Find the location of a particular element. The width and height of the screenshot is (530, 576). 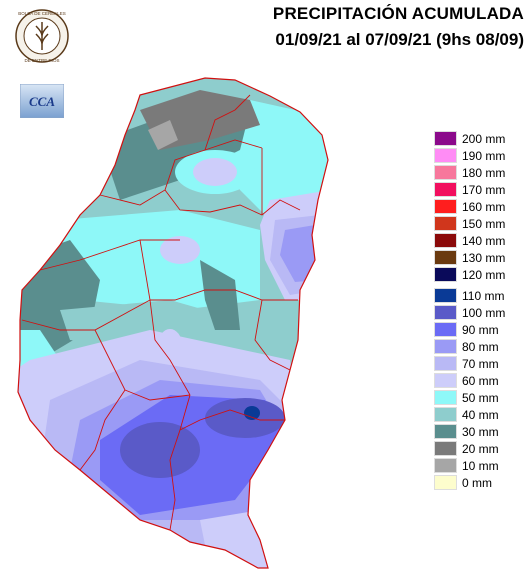

legend-label: 150 mm is located at coordinates (484, 224).